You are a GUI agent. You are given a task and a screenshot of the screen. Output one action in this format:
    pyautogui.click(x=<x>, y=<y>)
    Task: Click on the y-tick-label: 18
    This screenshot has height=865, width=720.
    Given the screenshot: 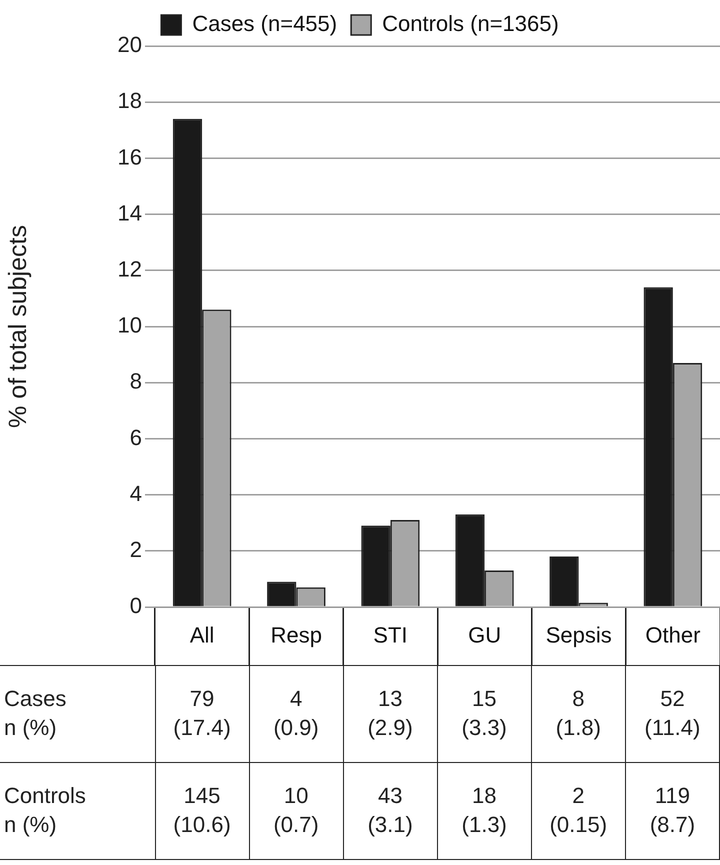 What is the action you would take?
    pyautogui.click(x=130, y=101)
    